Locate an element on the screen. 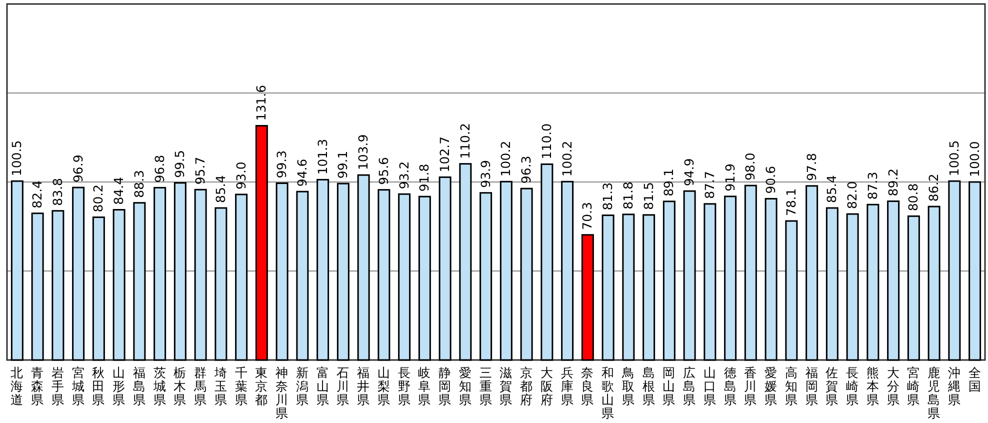 Image resolution: width=988 pixels, height=423 pixels. x-tick-label: 長崎県 is located at coordinates (853, 386).